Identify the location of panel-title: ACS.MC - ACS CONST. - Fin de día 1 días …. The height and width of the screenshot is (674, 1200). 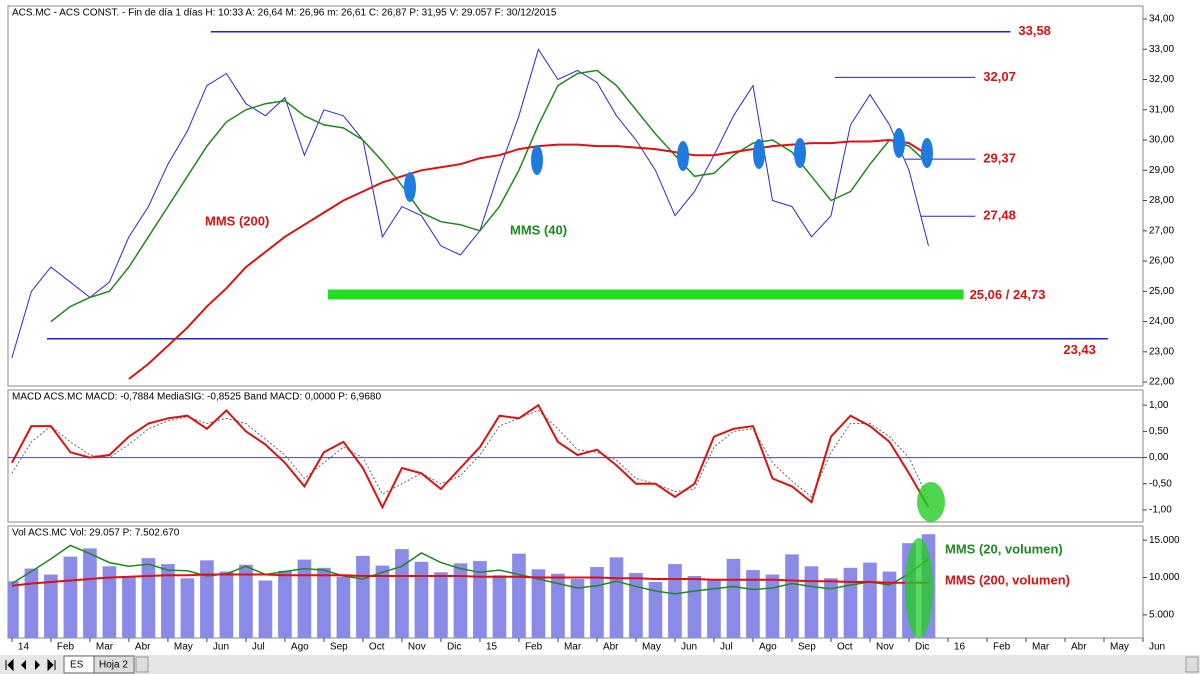
(284, 13).